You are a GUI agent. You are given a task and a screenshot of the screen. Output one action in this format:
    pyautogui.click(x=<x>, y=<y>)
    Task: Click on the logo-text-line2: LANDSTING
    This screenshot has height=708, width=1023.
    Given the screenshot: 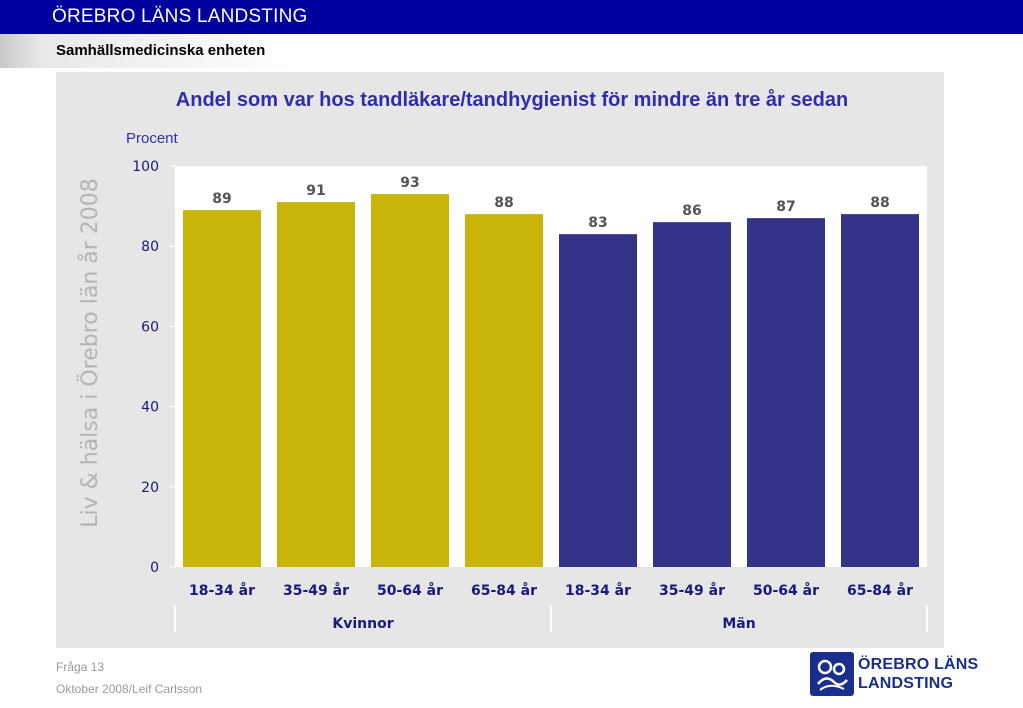 What is the action you would take?
    pyautogui.click(x=906, y=683)
    